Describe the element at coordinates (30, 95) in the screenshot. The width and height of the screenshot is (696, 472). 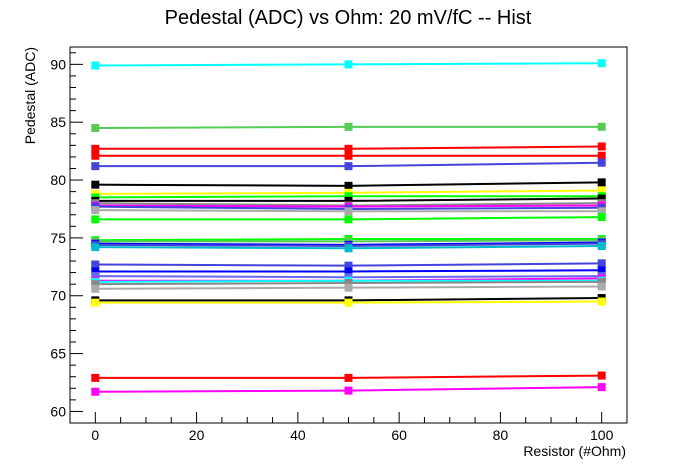
I see `y-axis-label: Pedestal (ADC)` at that location.